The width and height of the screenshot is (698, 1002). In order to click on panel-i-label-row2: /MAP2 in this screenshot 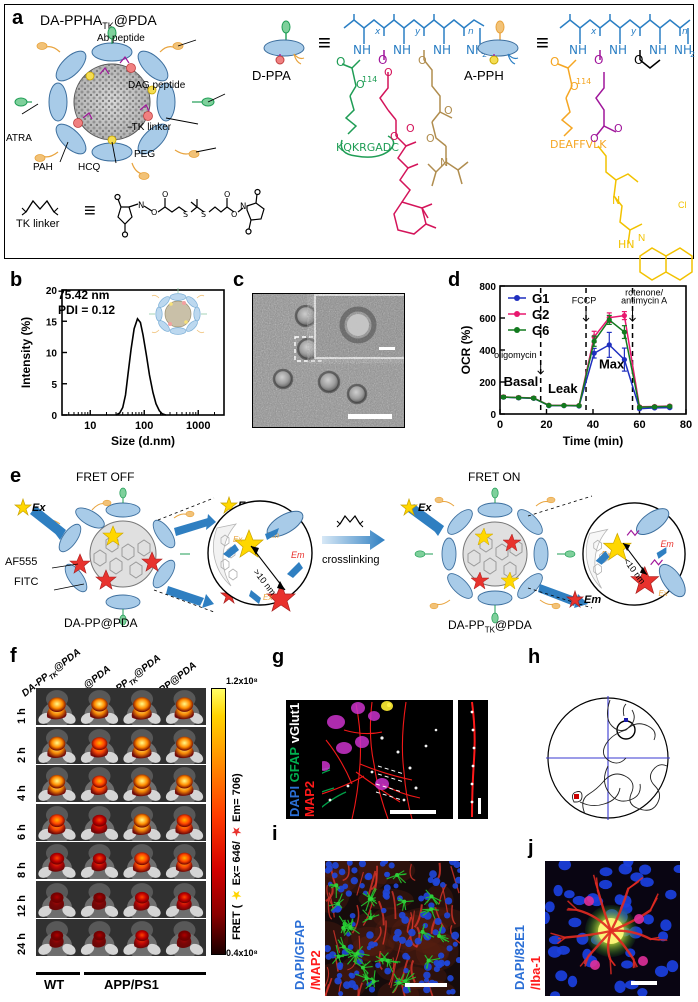, I will do `click(315, 935)`.